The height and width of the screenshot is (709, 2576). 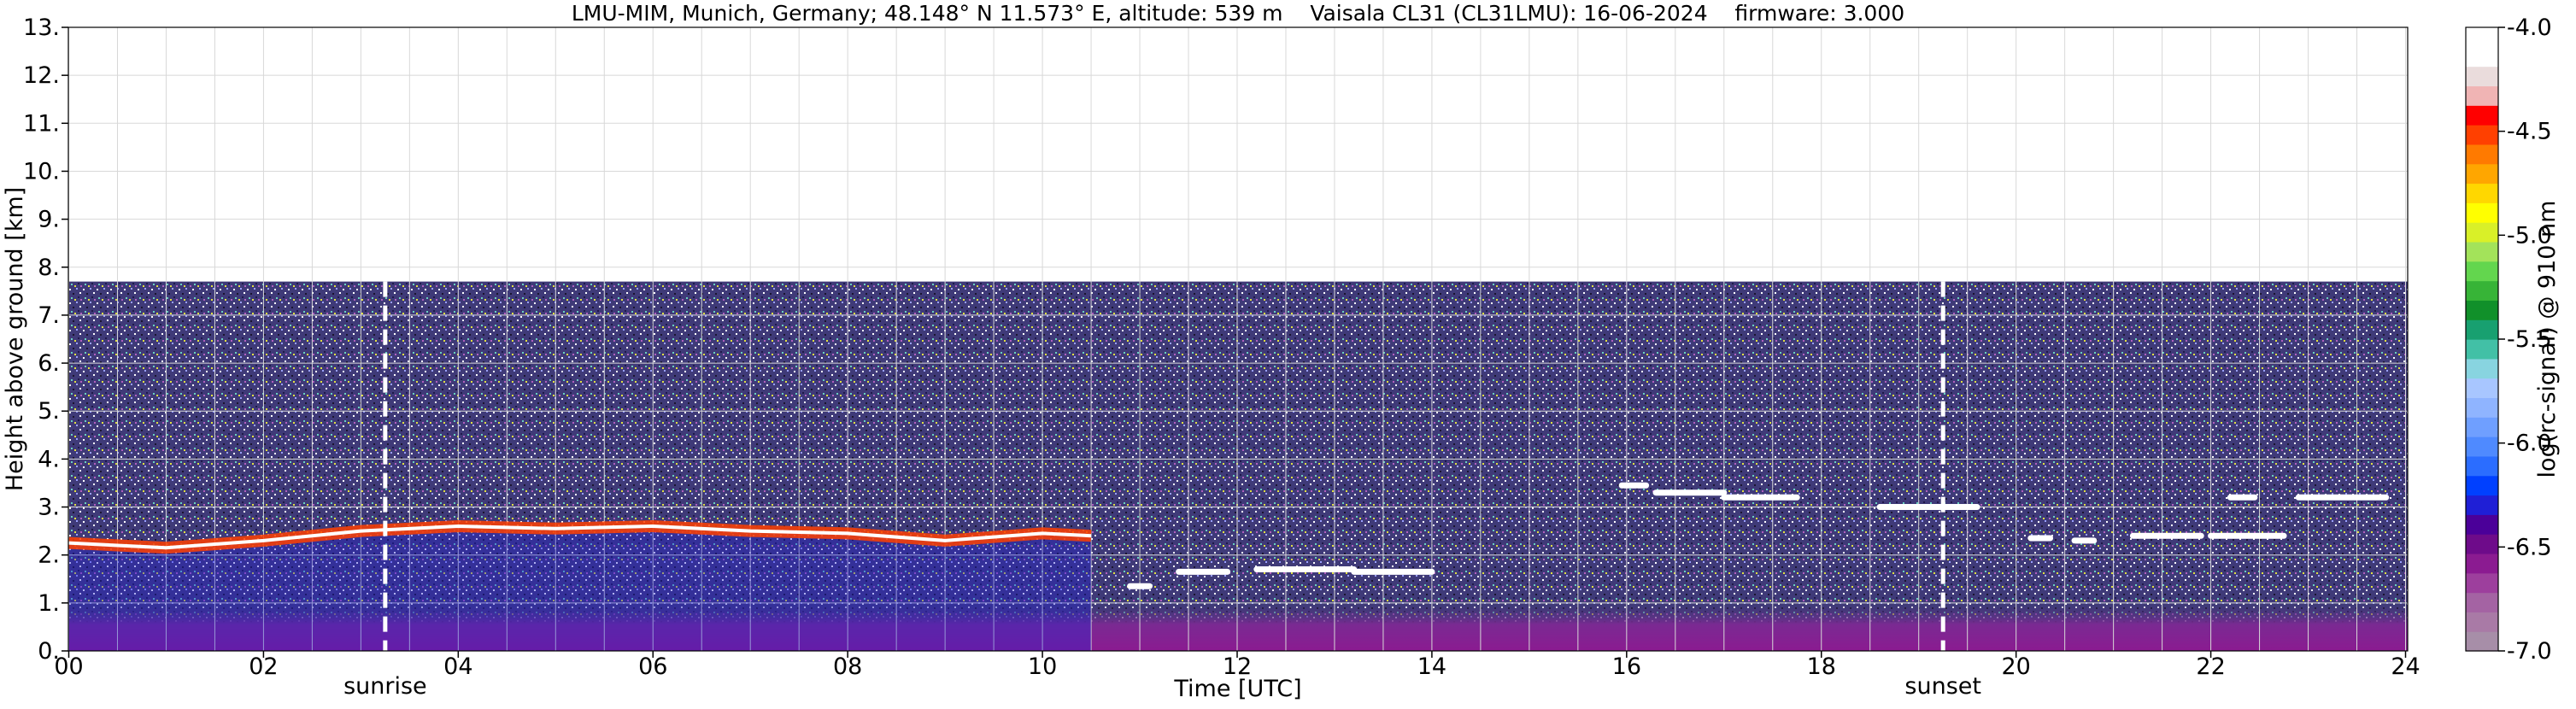 I want to click on y-tick-label: 0., so click(x=49, y=651).